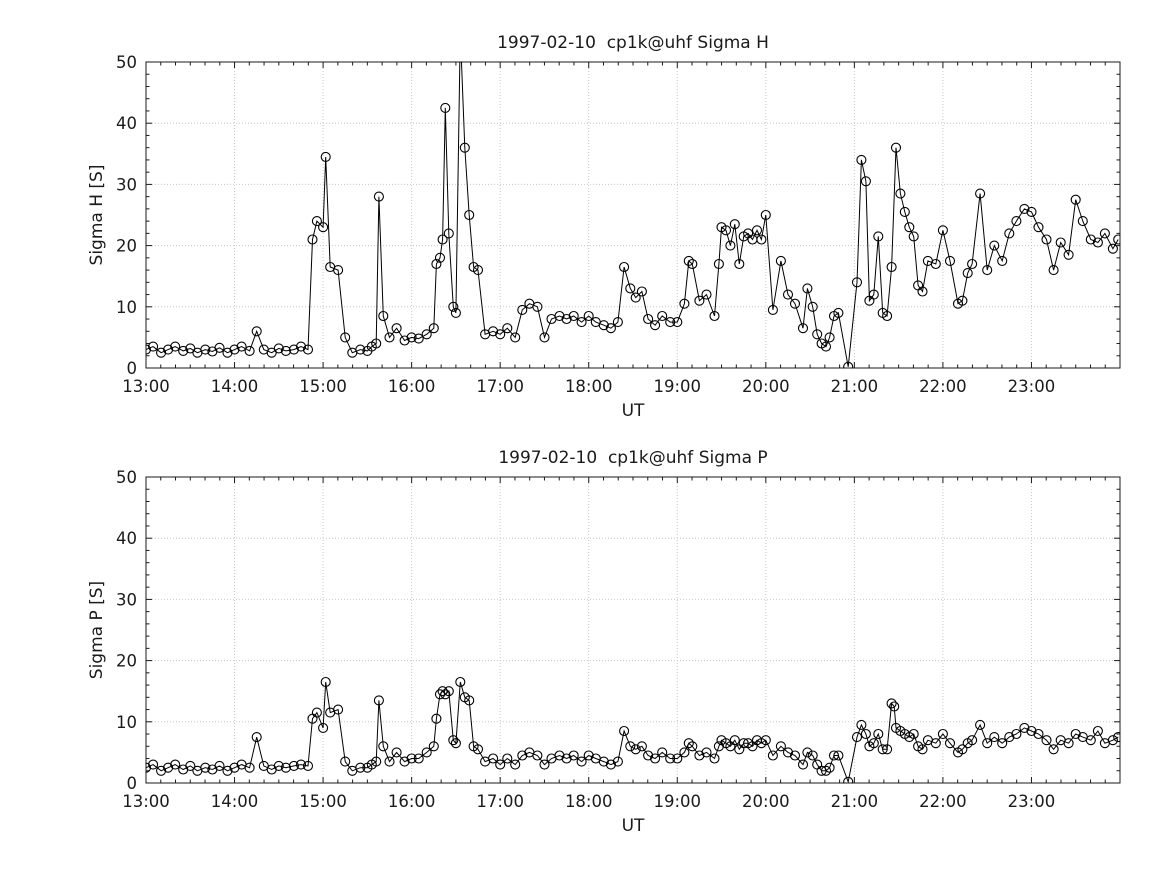  I want to click on sigma-h-ylabel: Sigma H [S], so click(97, 215).